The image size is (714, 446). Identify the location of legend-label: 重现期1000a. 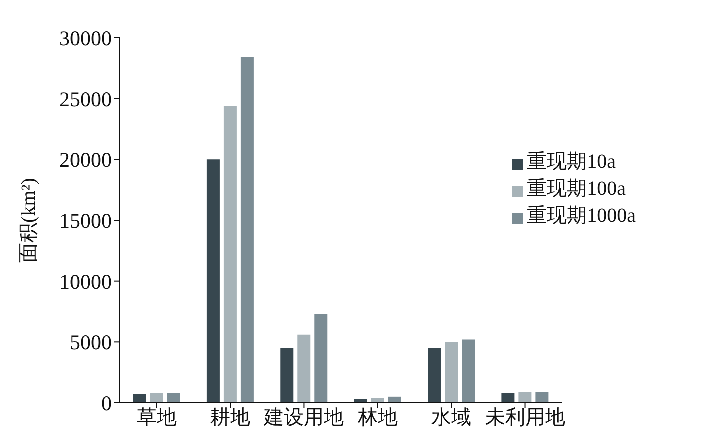
(581, 216).